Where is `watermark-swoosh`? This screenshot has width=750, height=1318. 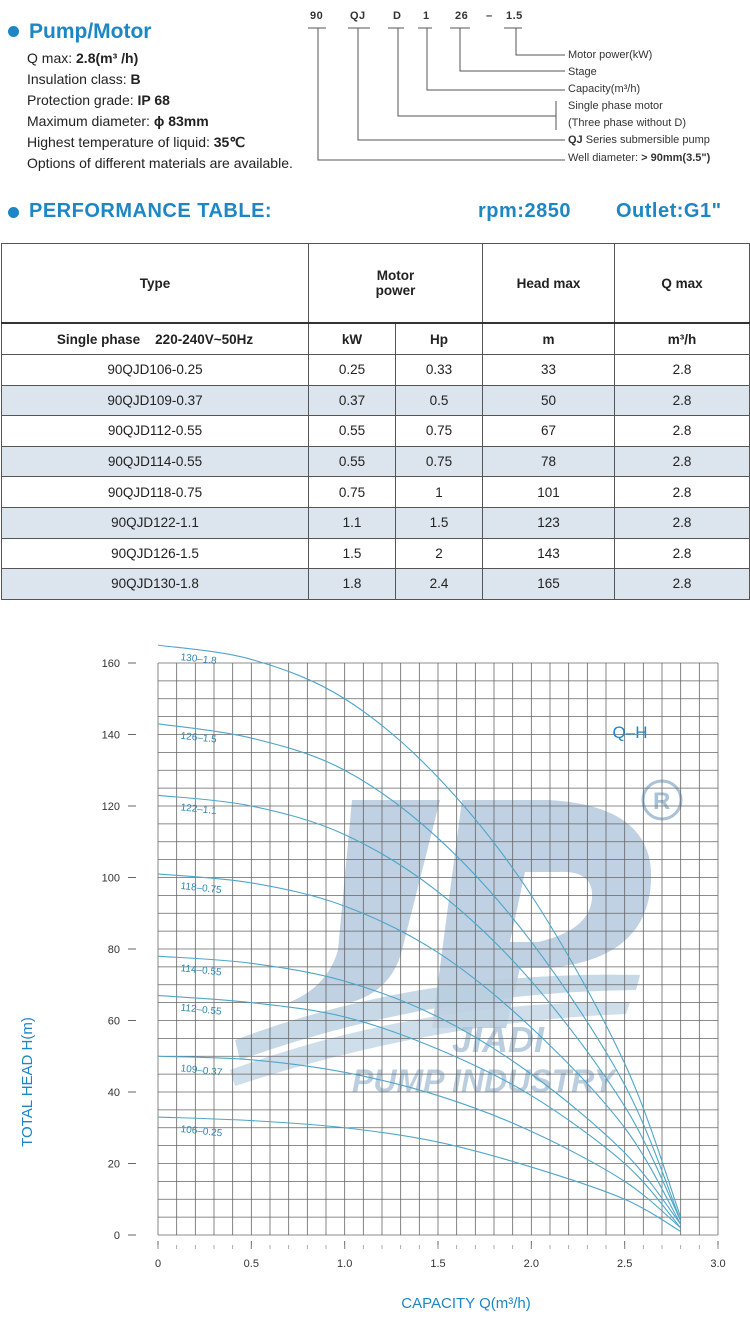
watermark-swoosh is located at coordinates (430, 1043).